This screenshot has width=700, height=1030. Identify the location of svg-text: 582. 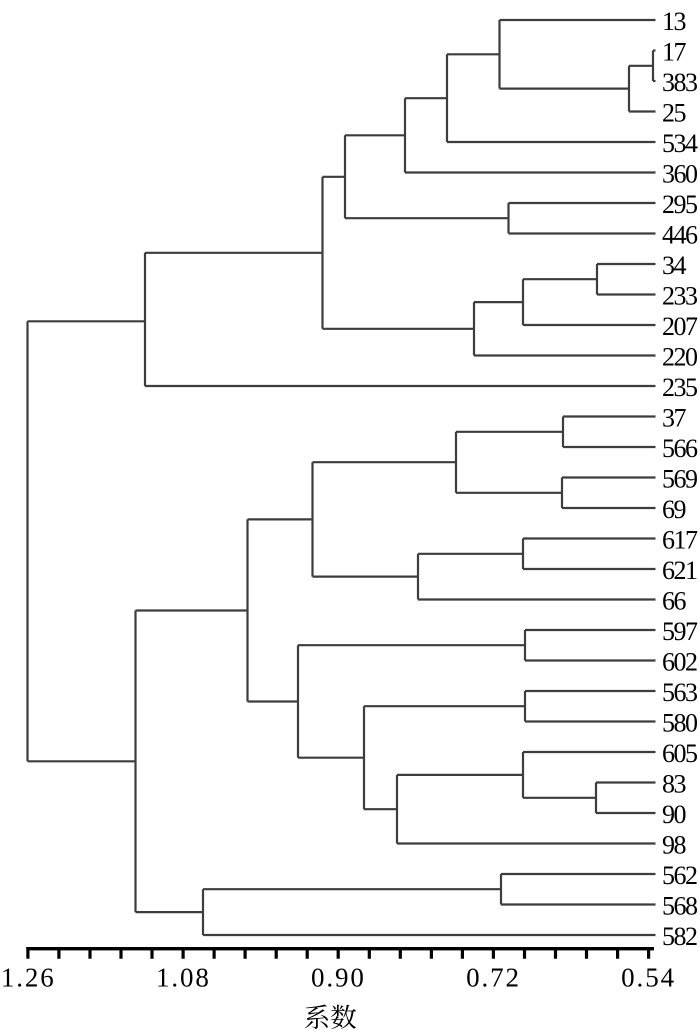
(679, 936).